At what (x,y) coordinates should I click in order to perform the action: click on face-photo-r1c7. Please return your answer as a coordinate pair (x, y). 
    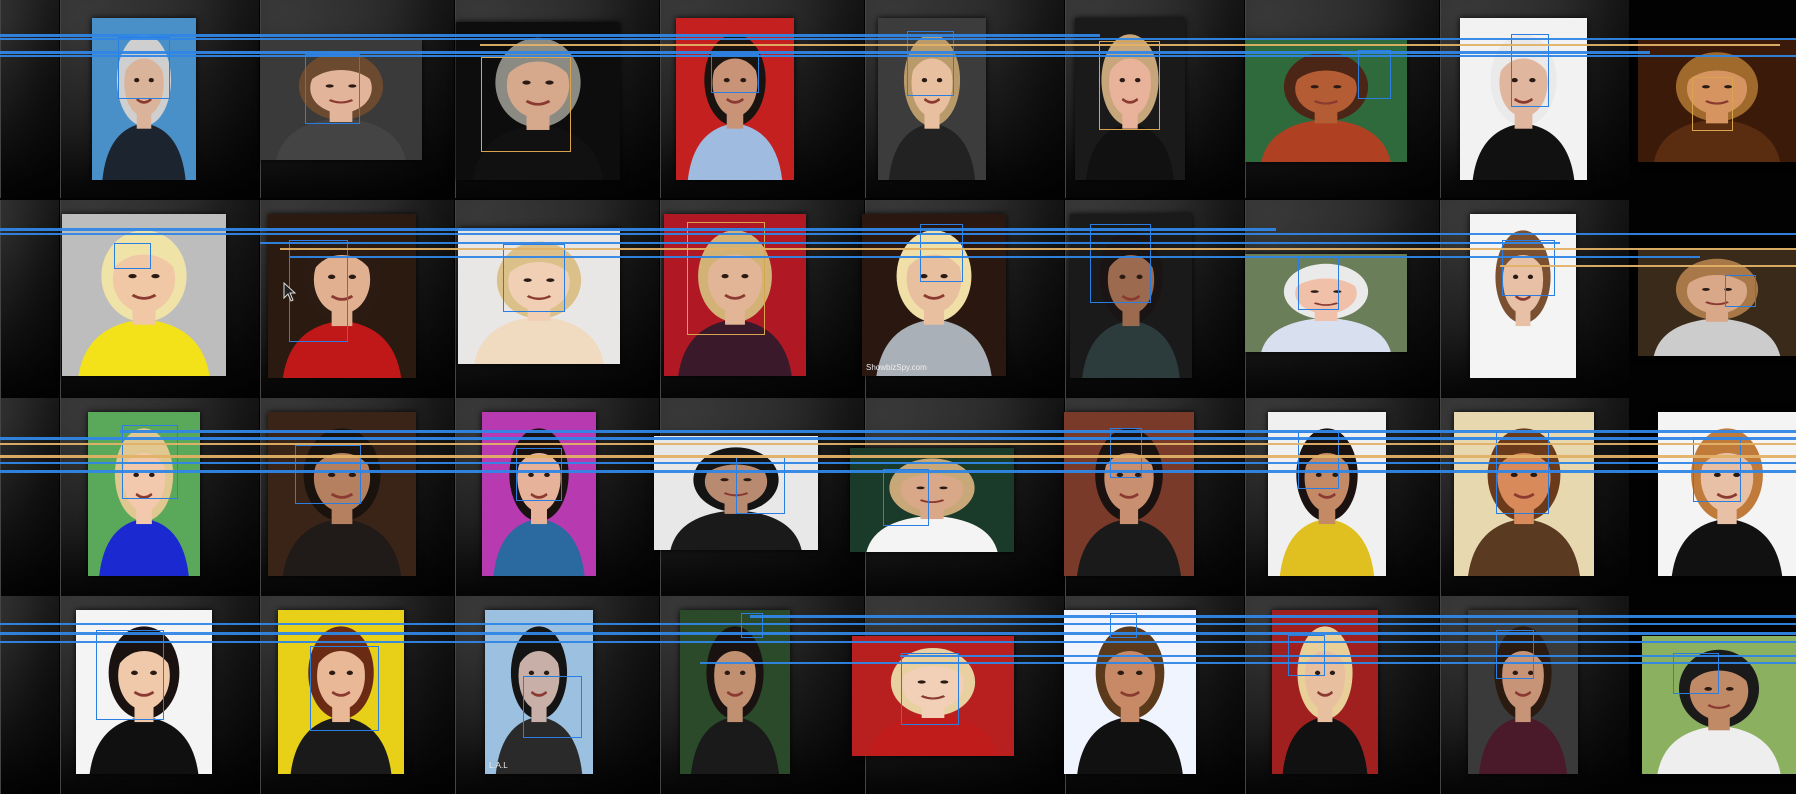
    Looking at the image, I should click on (1326, 101).